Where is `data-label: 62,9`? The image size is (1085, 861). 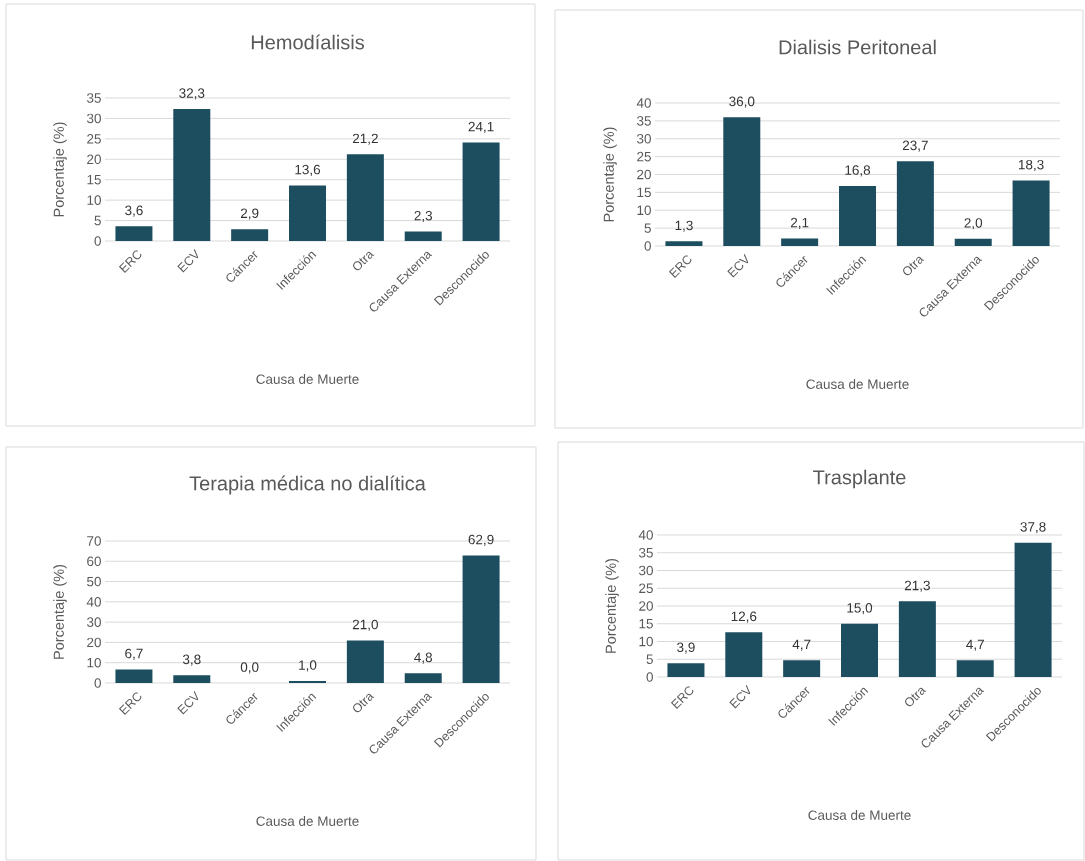
data-label: 62,9 is located at coordinates (481, 540).